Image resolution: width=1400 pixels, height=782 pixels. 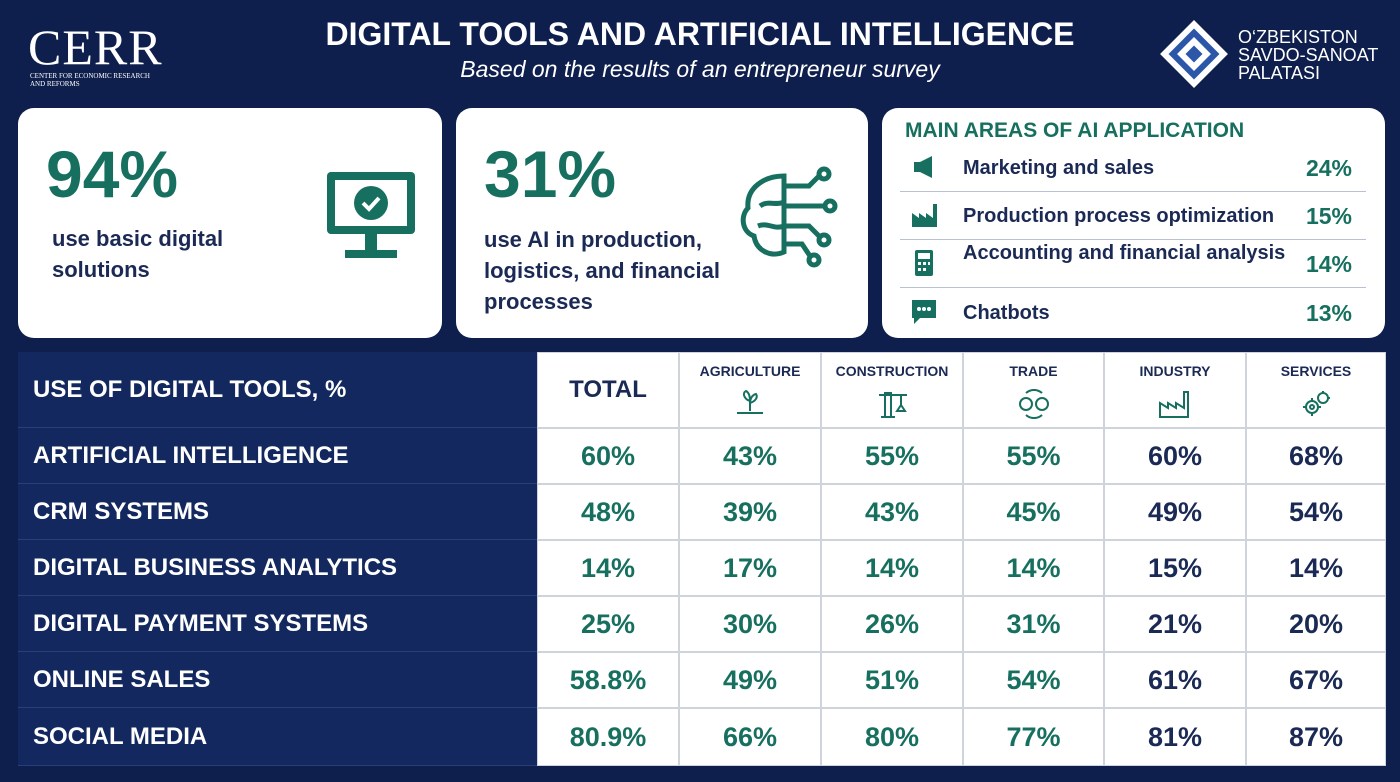 I want to click on column-header: TOTAL, so click(x=608, y=390).